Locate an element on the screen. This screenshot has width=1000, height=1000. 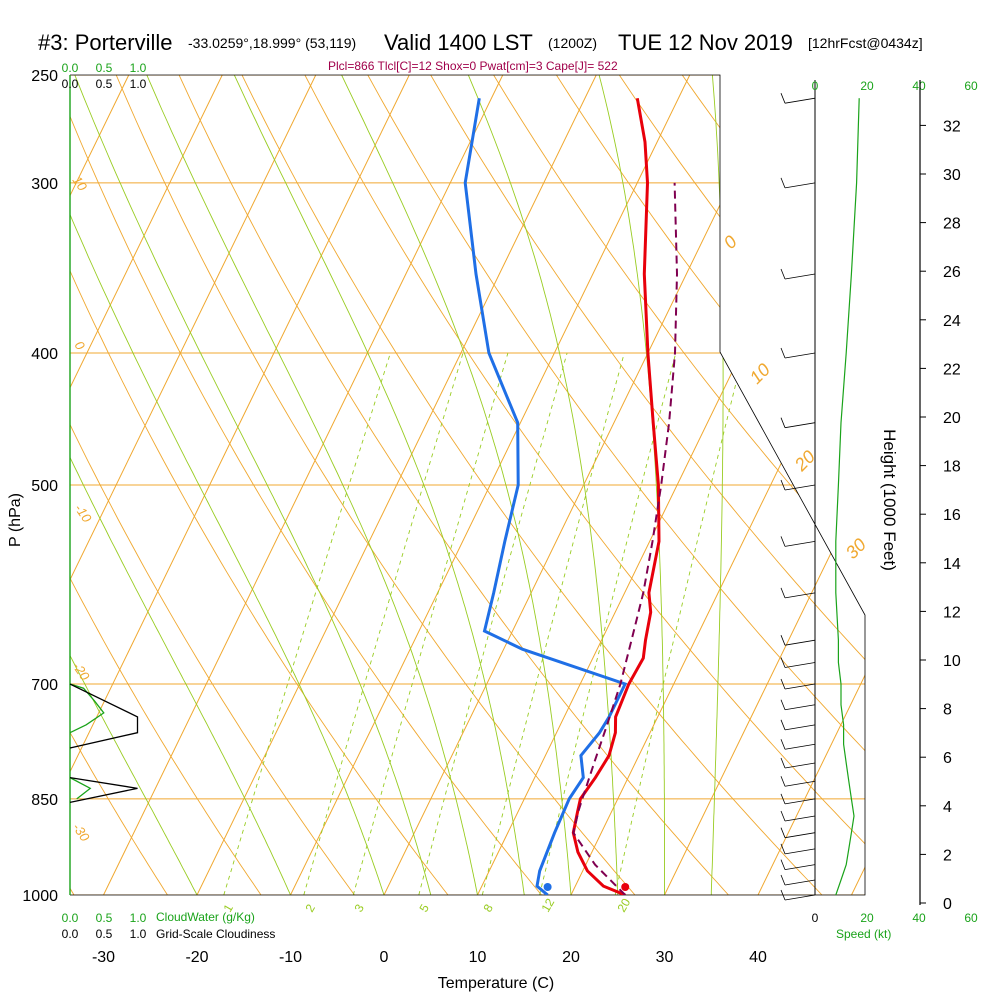
temperature-tick-label: 0 is located at coordinates (384, 957).